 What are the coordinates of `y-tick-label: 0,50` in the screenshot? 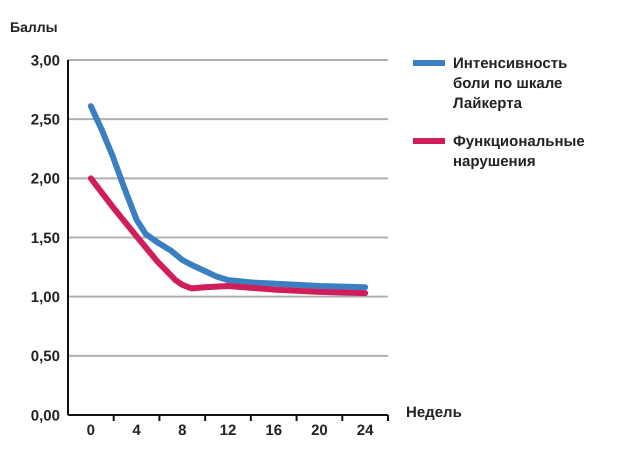 It's located at (45, 357).